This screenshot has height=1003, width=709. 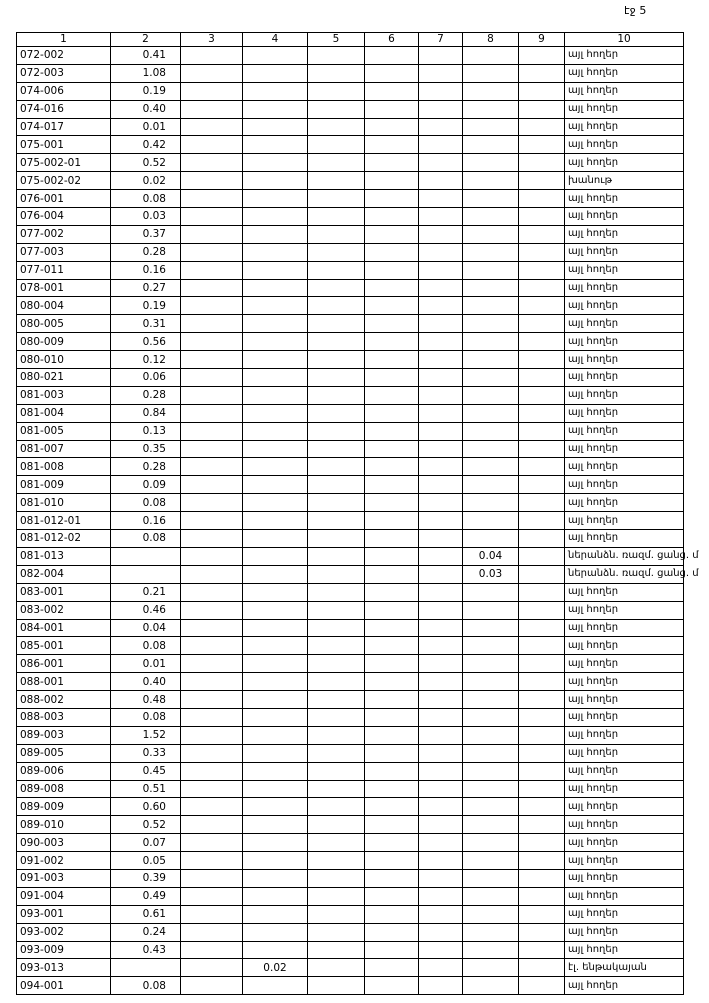 I want to click on table-cell: 0.19, so click(x=145, y=306).